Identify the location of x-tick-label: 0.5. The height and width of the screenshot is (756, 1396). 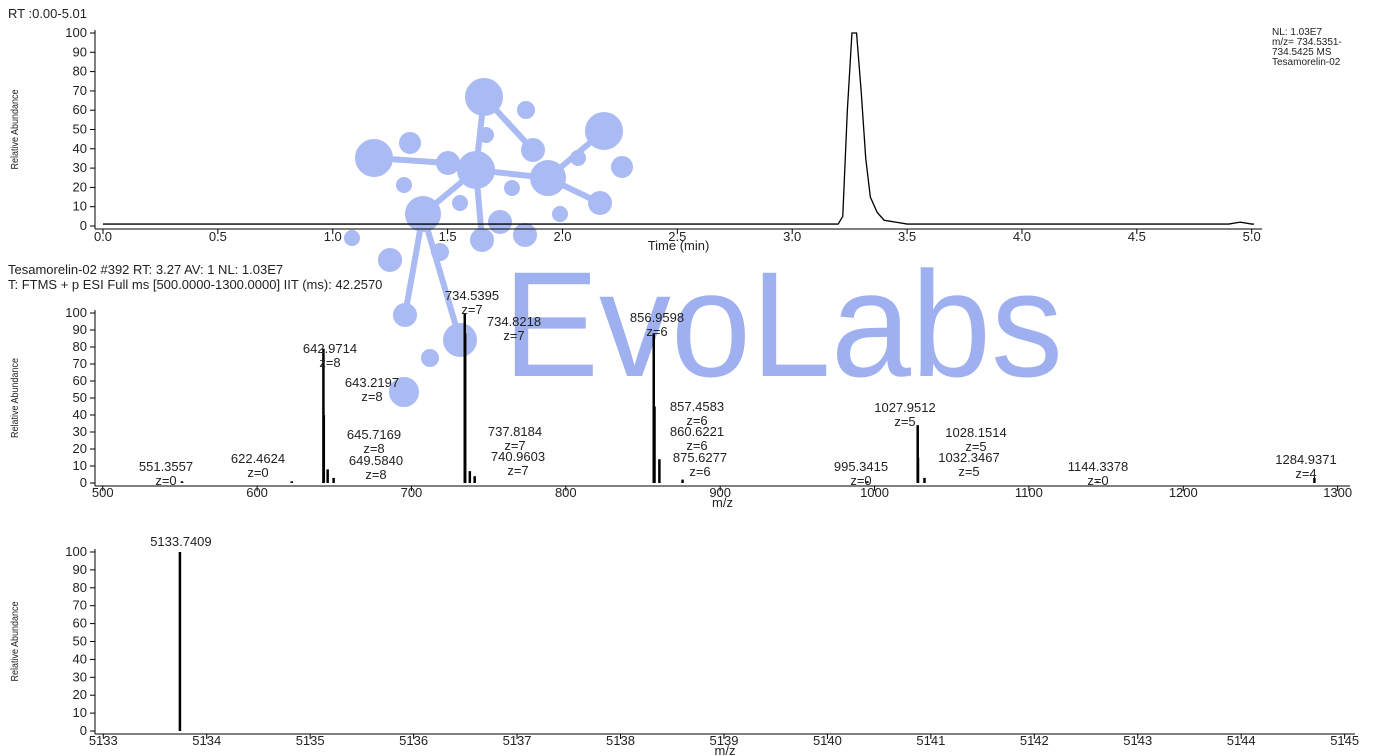
(218, 236).